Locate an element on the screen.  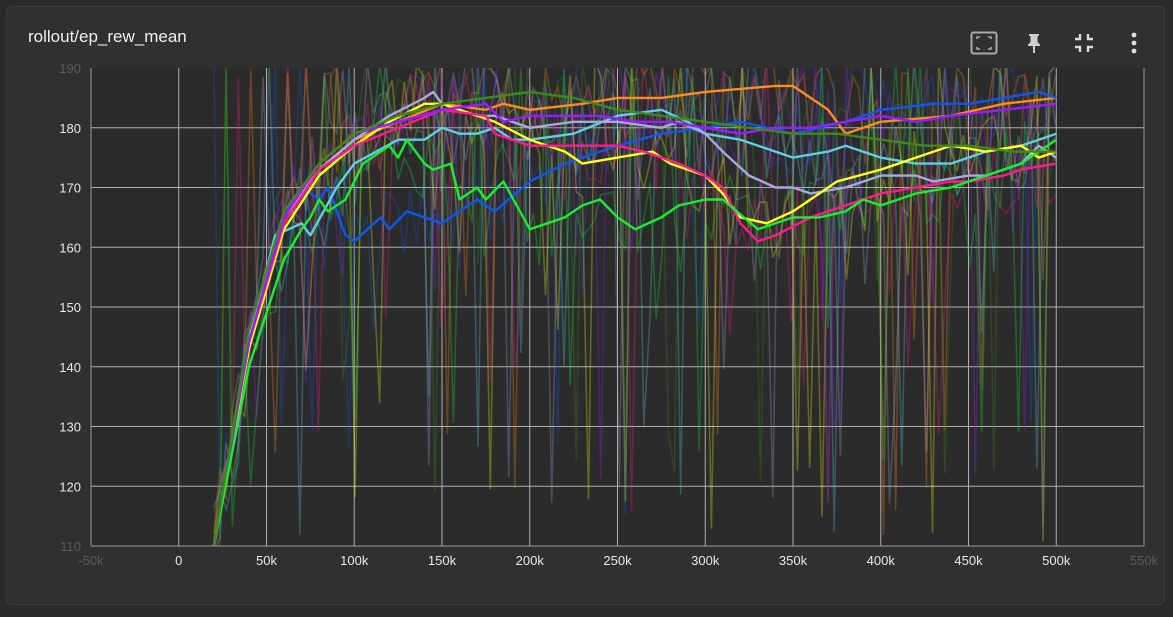
y-tick-label: 180 is located at coordinates (70, 128).